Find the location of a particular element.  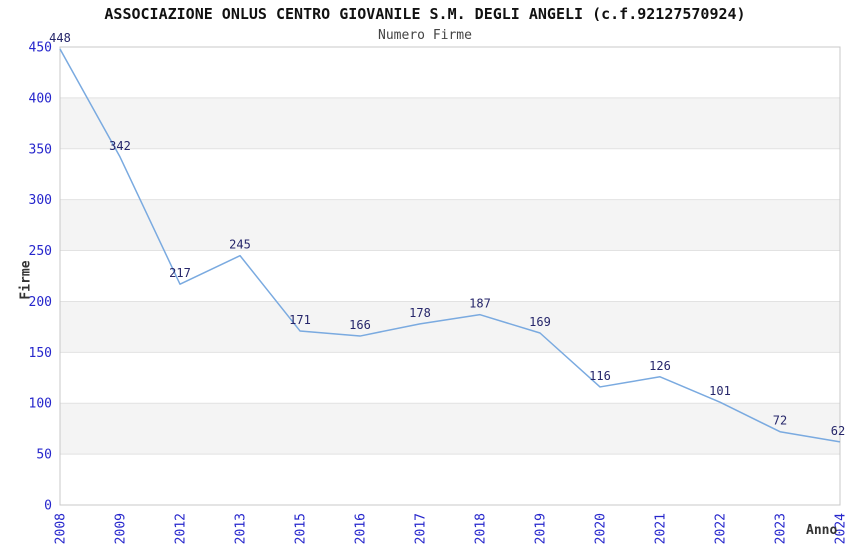

y-tick-label: 150 is located at coordinates (40, 353).